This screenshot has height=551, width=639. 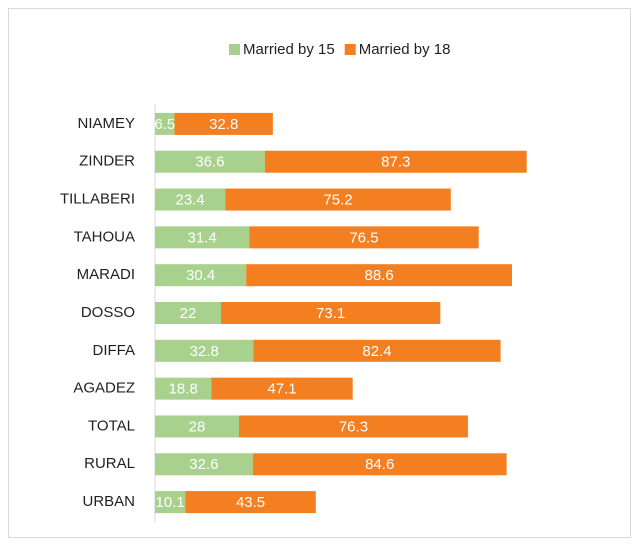 I want to click on data-label: 73.1, so click(x=330, y=313).